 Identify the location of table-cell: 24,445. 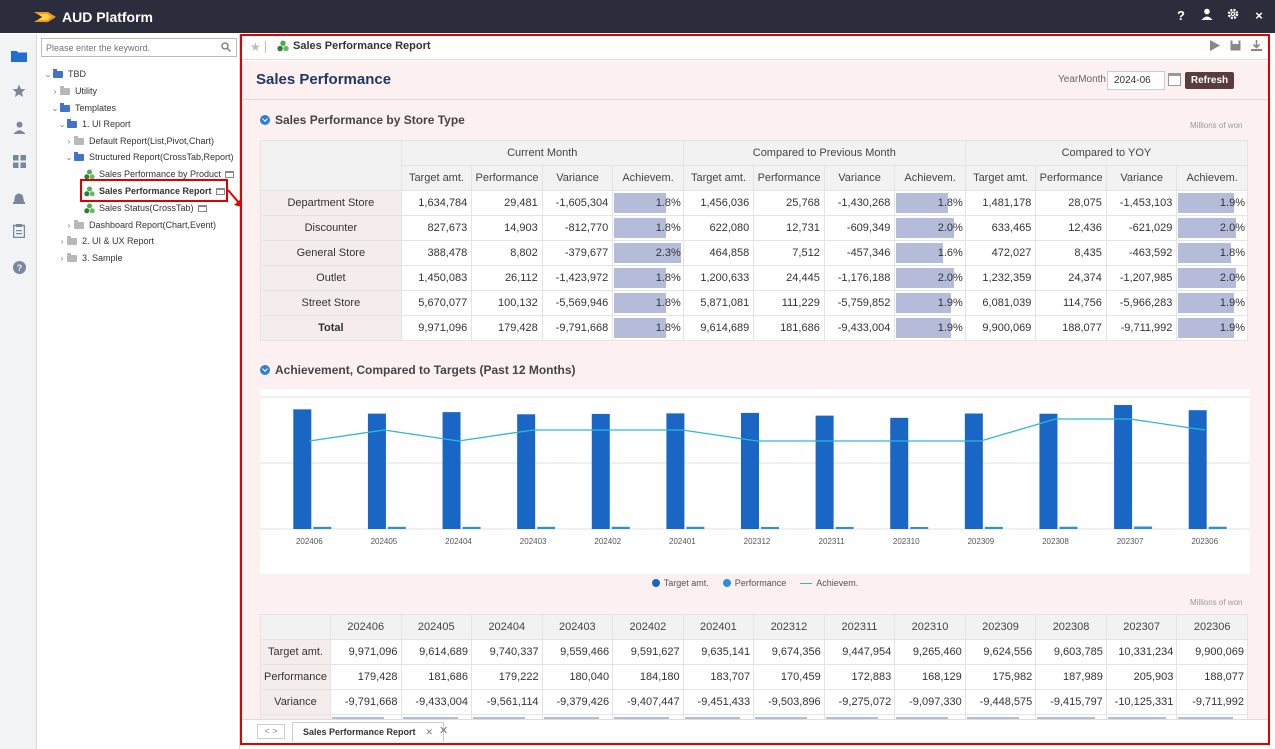
(789, 278).